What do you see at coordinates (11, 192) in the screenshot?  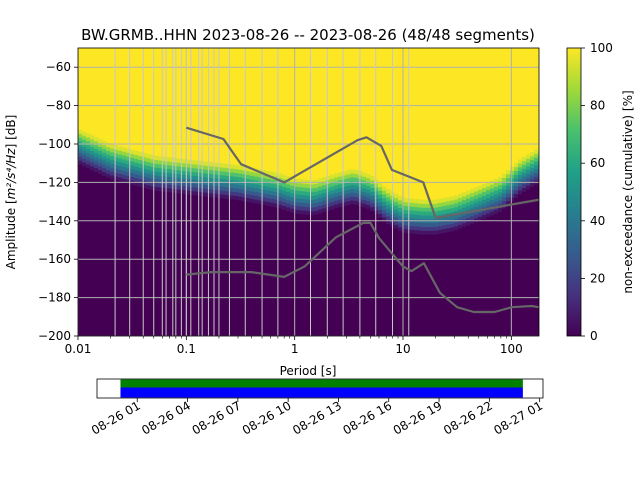 I see `y-axis-label: Amplitude [m²/s⁴/Hz] [dB]` at bounding box center [11, 192].